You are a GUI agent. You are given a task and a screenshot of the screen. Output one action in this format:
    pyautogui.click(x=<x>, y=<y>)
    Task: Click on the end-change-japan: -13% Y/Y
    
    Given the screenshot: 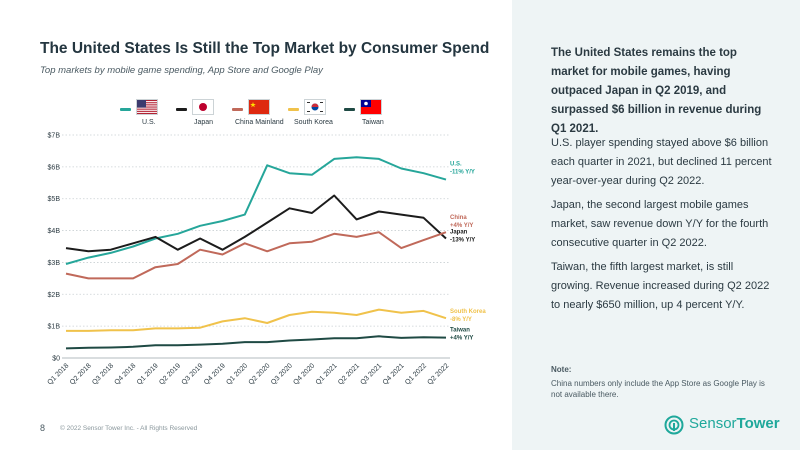 What is the action you would take?
    pyautogui.click(x=462, y=241)
    